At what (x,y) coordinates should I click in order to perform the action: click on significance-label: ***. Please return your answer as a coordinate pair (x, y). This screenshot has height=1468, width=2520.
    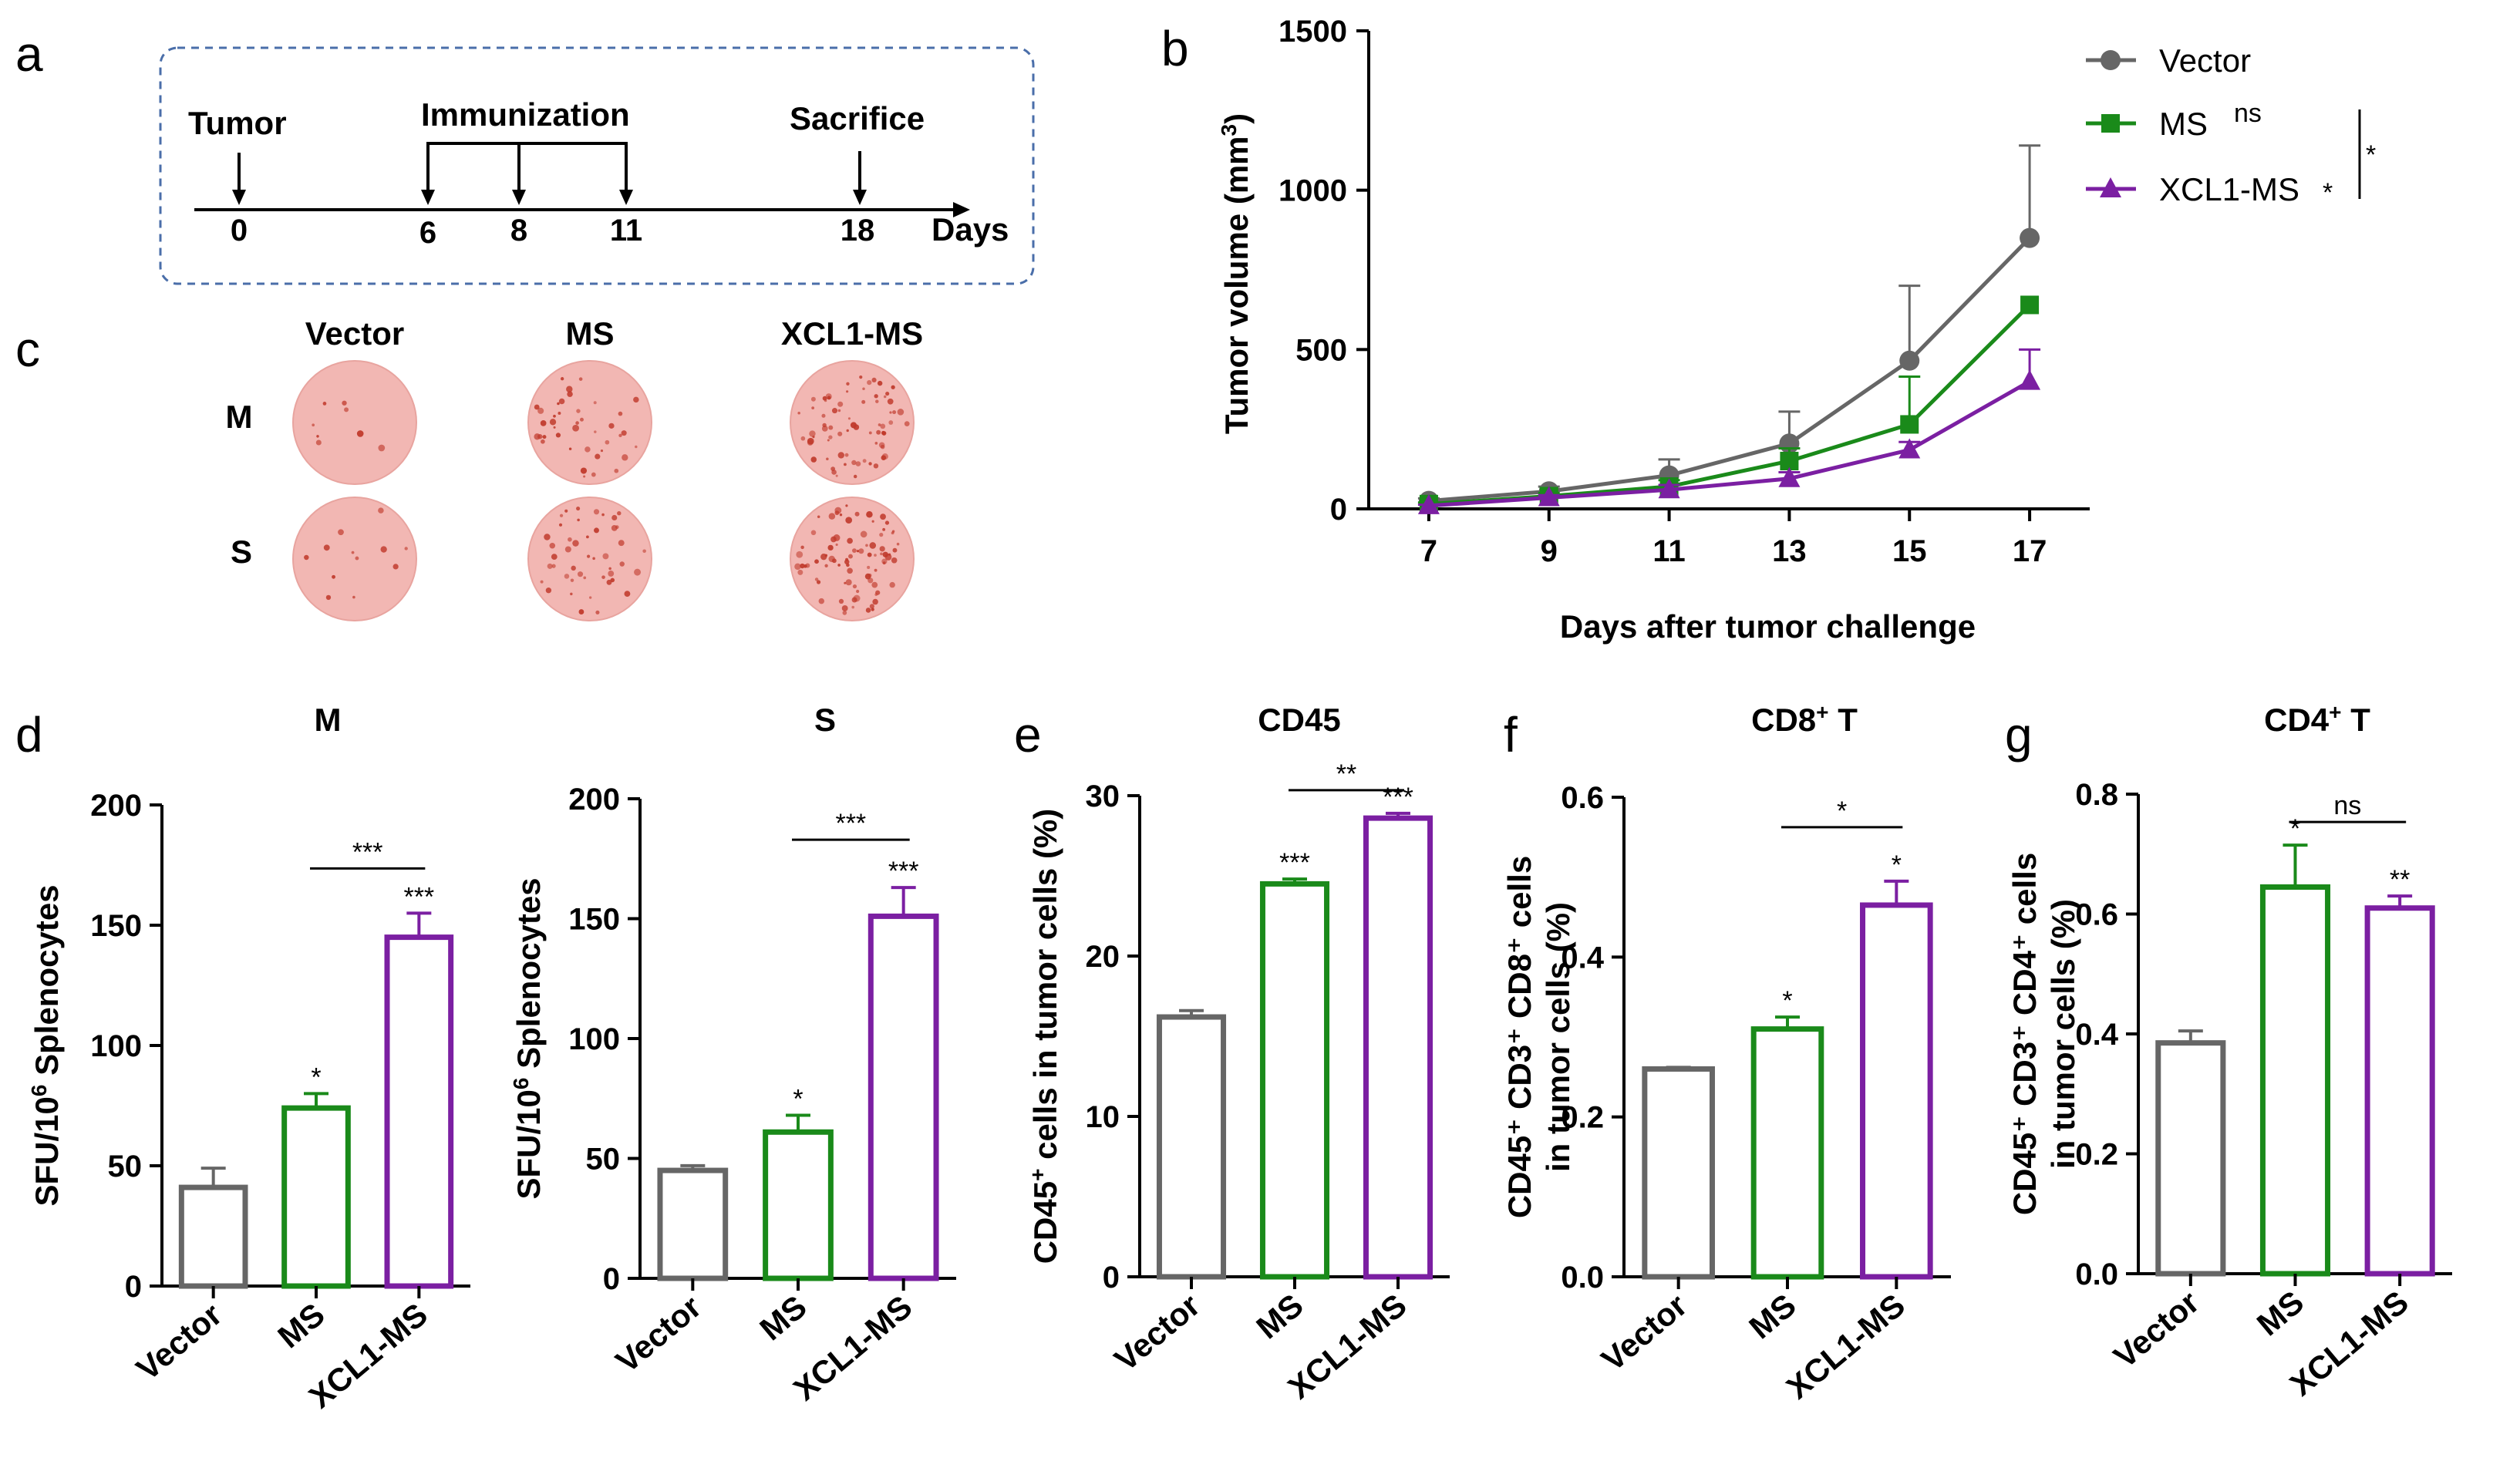
    Looking at the image, I should click on (1294, 863).